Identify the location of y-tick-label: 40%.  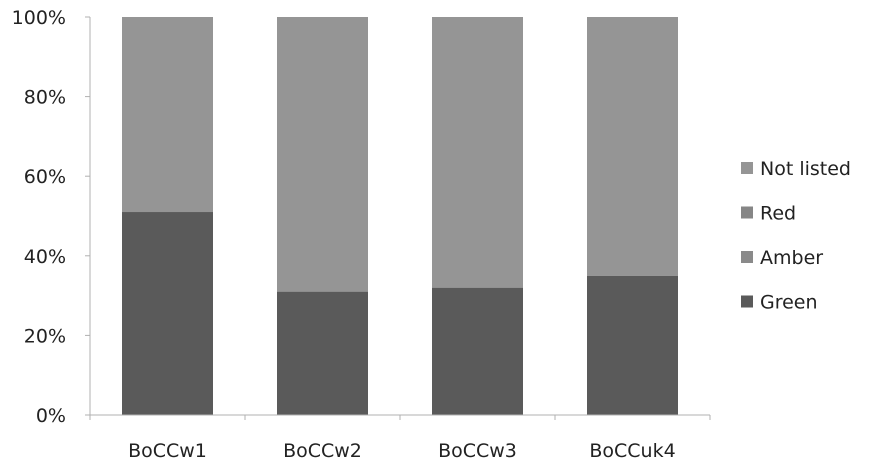
(45, 257).